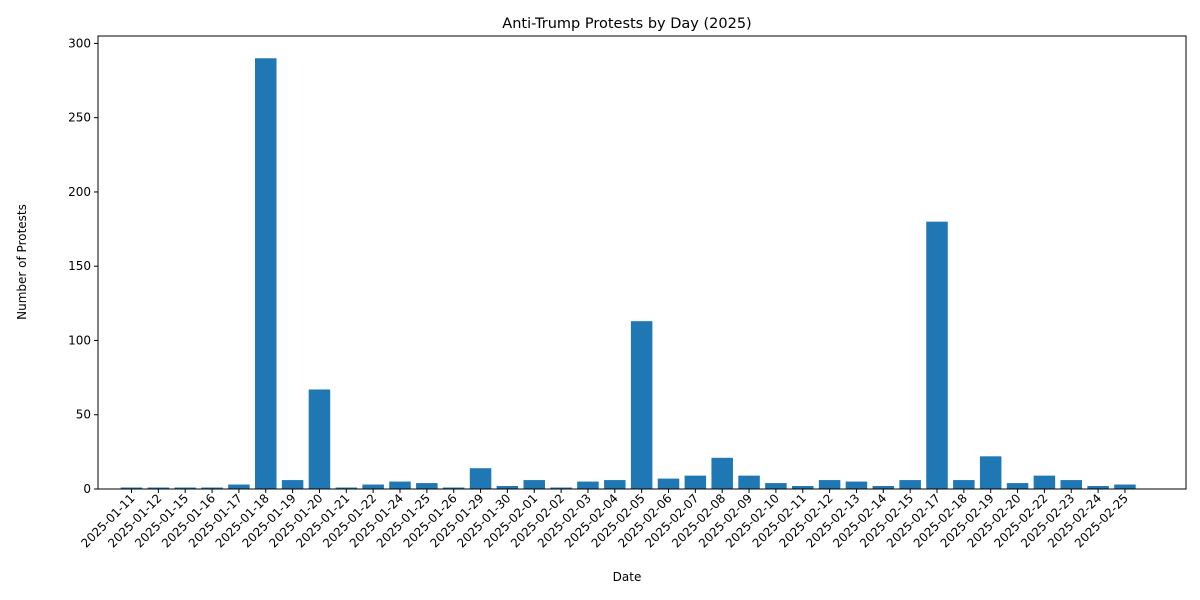  Describe the element at coordinates (627, 577) in the screenshot. I see `x-axis-label: Date` at that location.